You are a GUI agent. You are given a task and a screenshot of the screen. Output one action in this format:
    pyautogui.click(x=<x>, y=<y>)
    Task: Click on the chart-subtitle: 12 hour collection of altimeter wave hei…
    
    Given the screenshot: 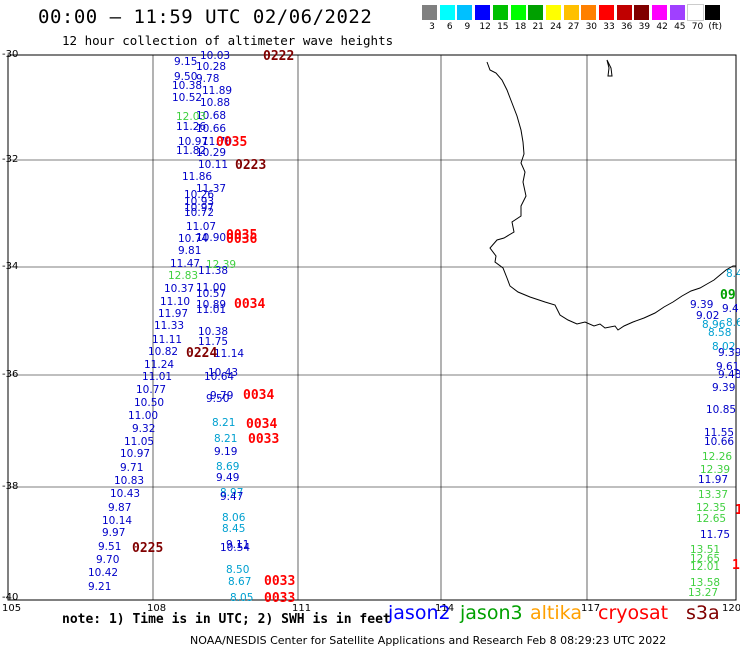 What is the action you would take?
    pyautogui.click(x=228, y=40)
    